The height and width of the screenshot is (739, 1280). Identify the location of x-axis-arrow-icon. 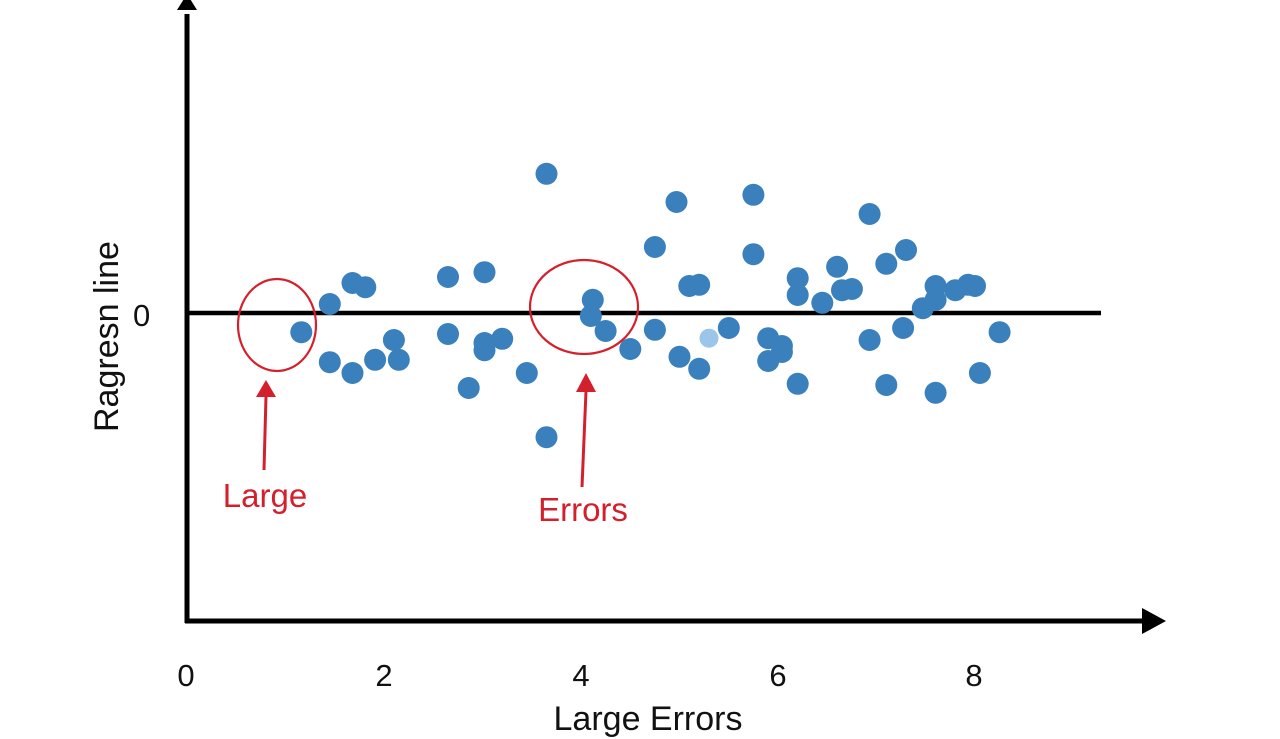
(1154, 621).